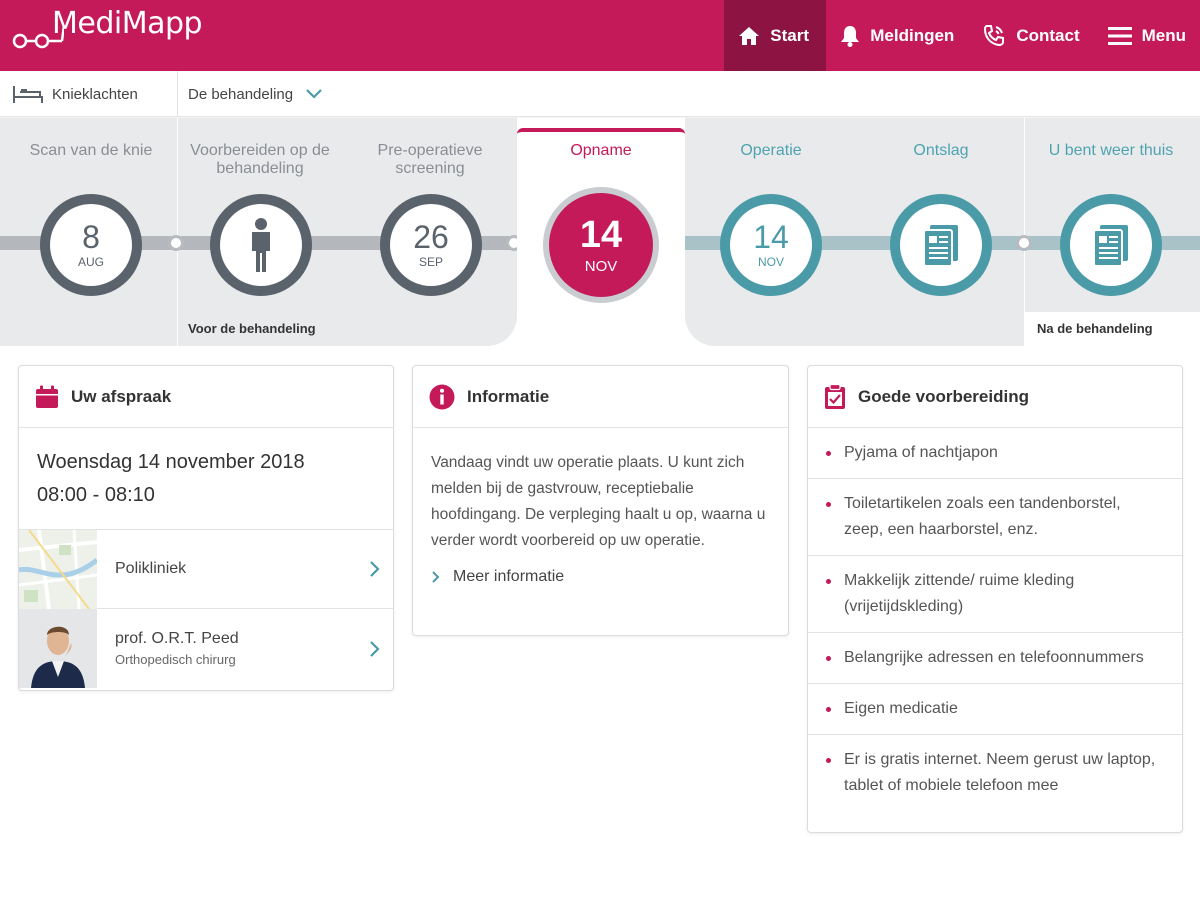  I want to click on step-voorbereiden, so click(261, 245).